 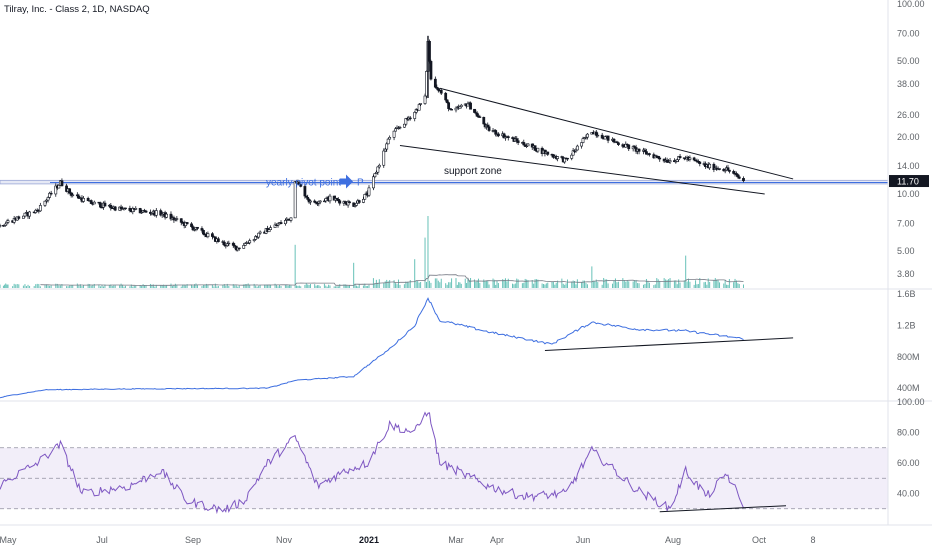 What do you see at coordinates (909, 181) in the screenshot?
I see `last-price-tag` at bounding box center [909, 181].